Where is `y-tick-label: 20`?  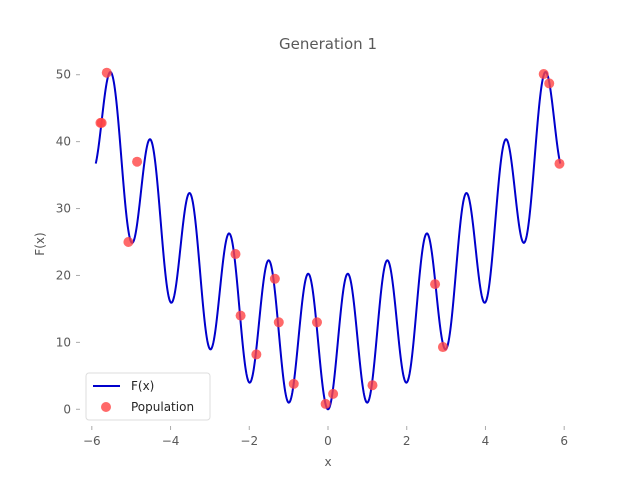
y-tick-label: 20 is located at coordinates (63, 275).